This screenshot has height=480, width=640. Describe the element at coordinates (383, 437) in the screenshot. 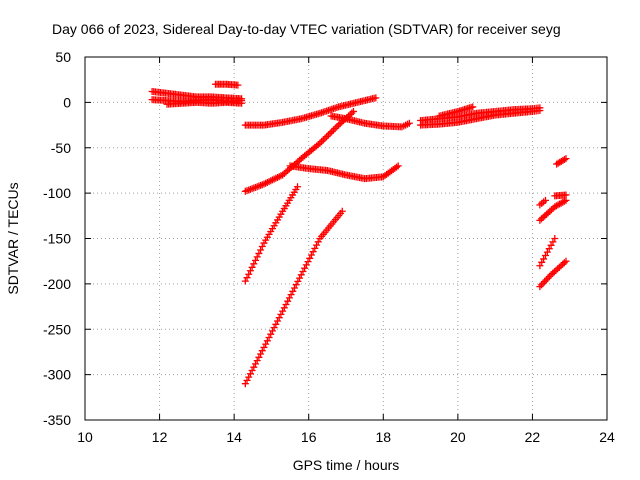

I see `x-tick-label: 18` at that location.